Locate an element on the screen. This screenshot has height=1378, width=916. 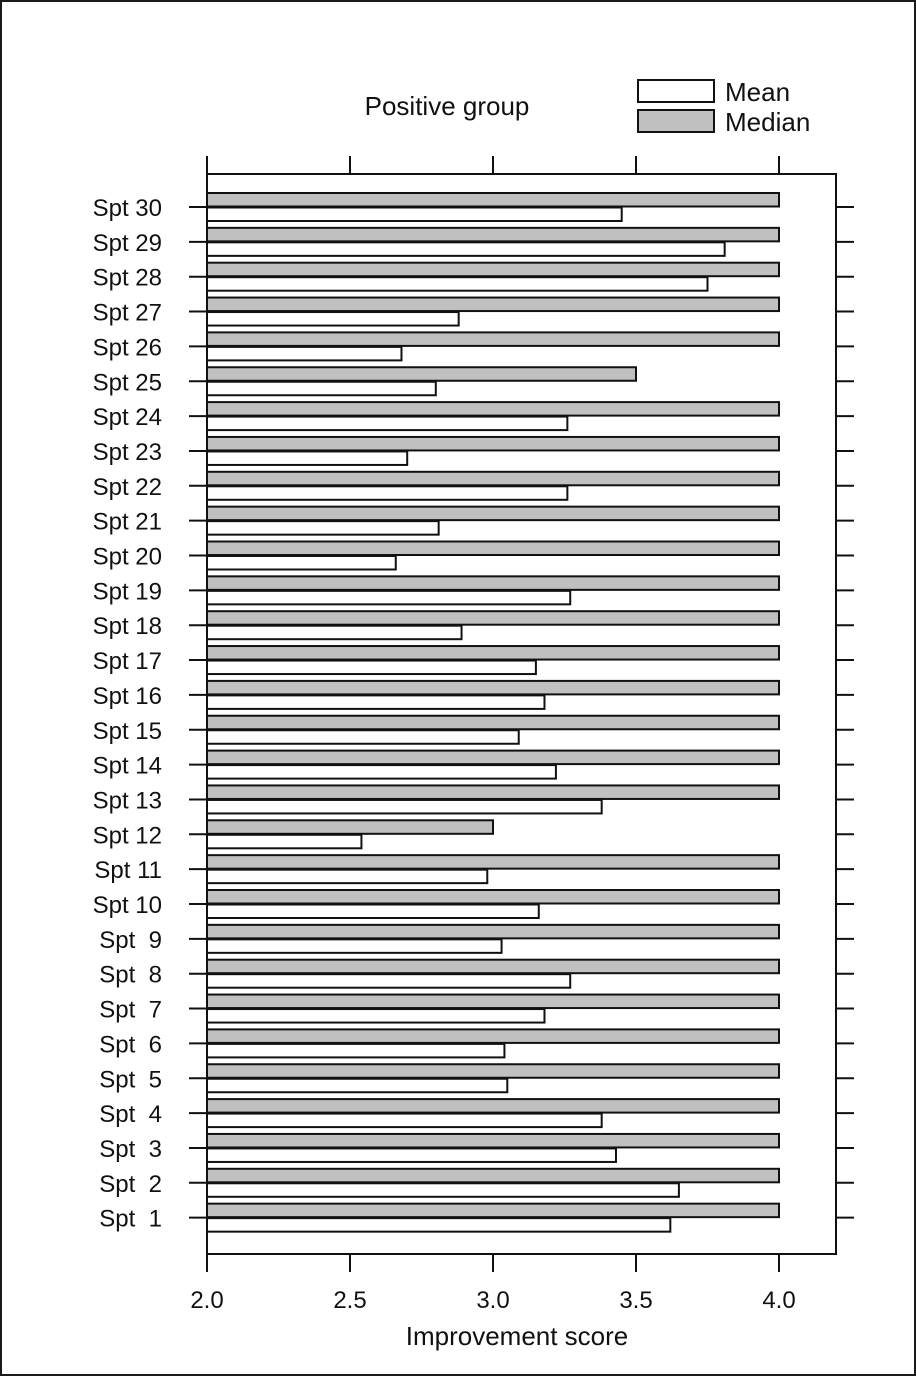
legend-label-mean: Mean is located at coordinates (757, 92).